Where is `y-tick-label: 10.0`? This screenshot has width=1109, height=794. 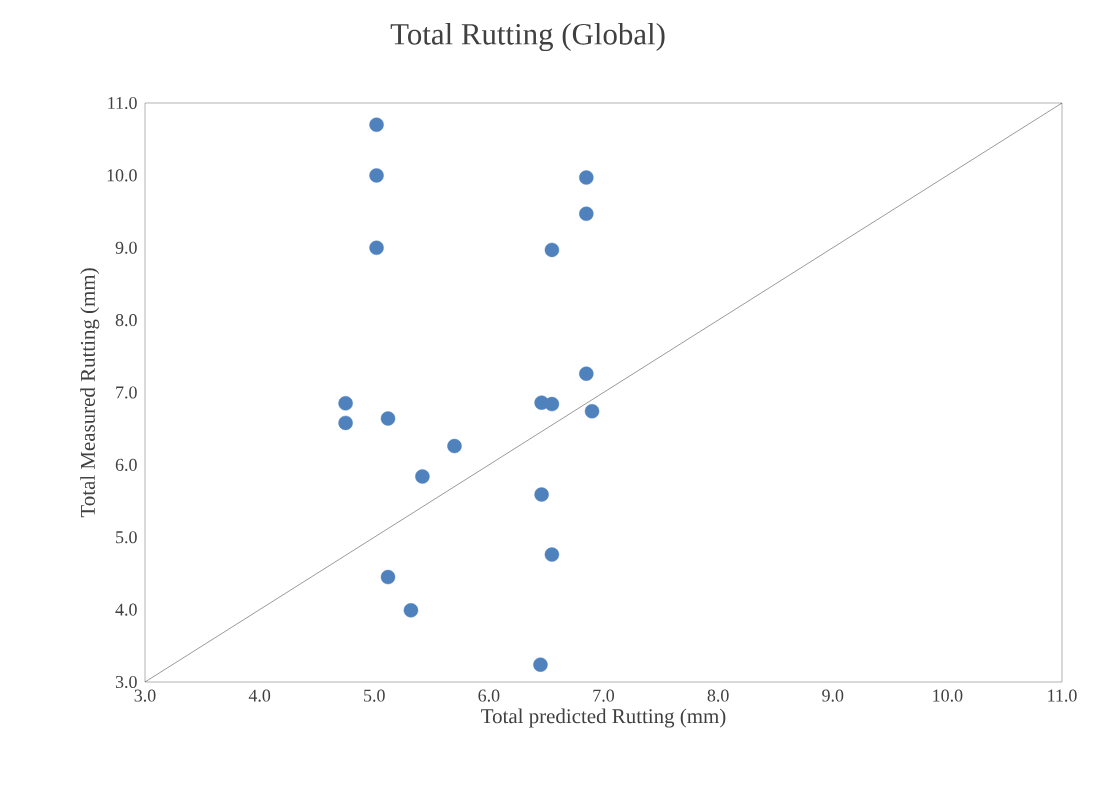 y-tick-label: 10.0 is located at coordinates (122, 175).